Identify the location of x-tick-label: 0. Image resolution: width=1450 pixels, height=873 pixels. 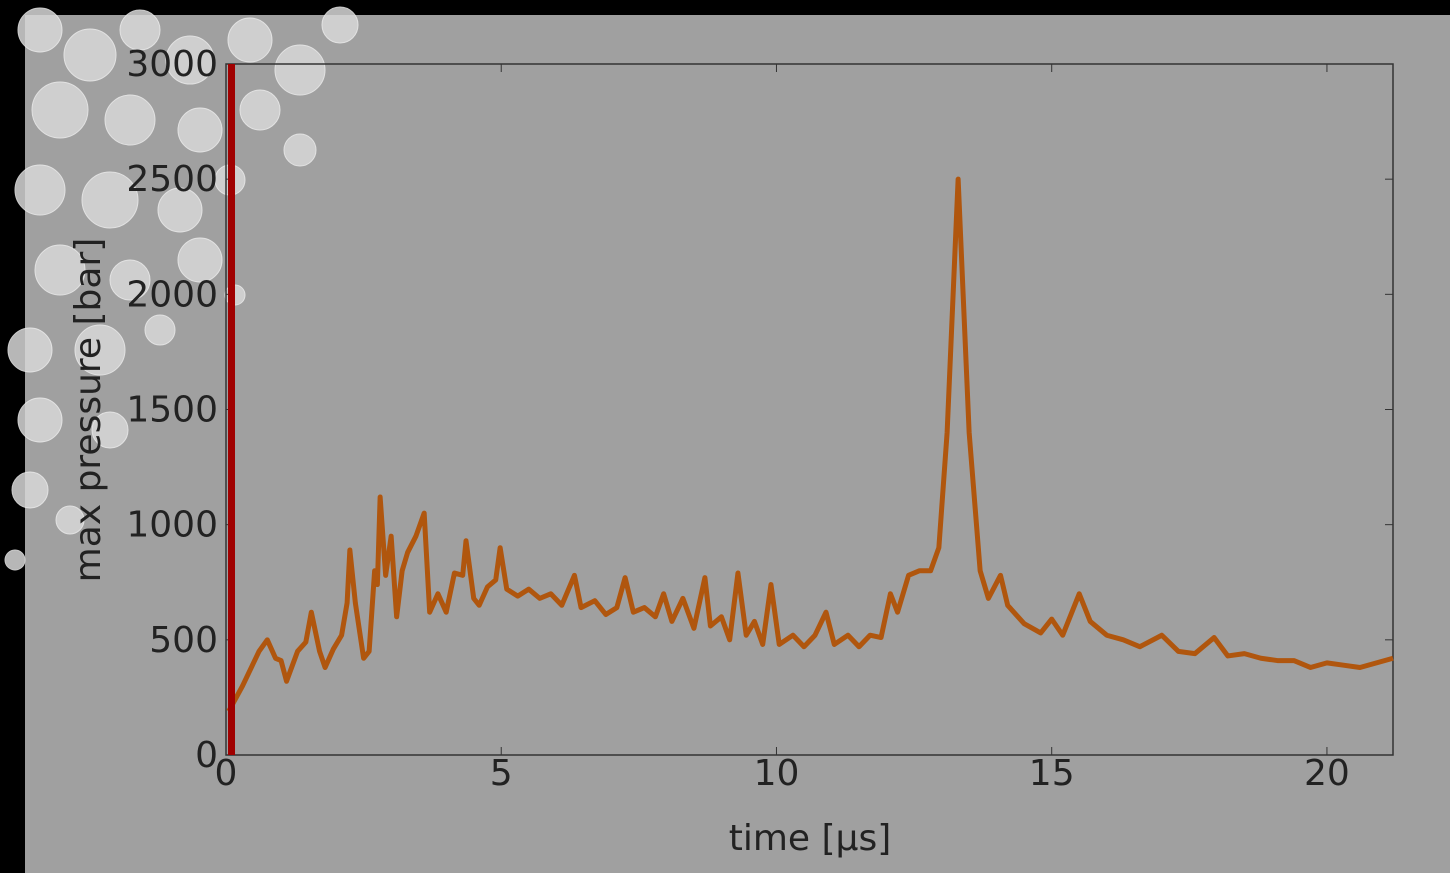
(226, 773).